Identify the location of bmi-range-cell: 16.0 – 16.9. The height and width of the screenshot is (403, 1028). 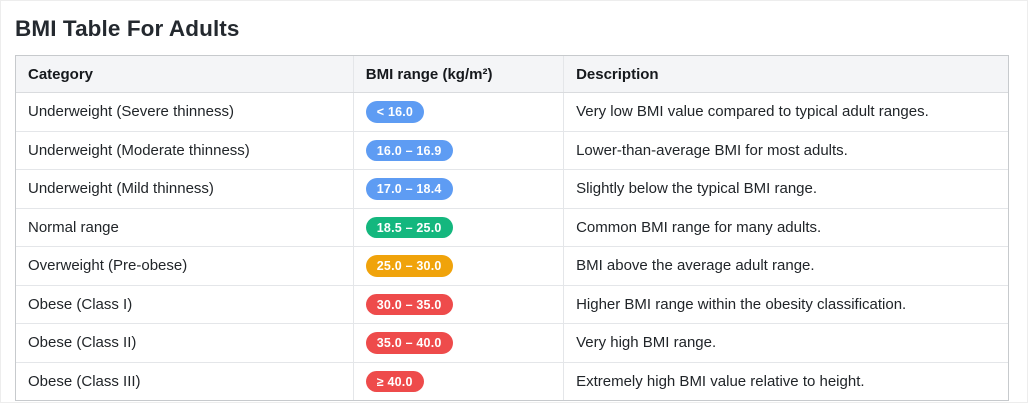
(458, 150).